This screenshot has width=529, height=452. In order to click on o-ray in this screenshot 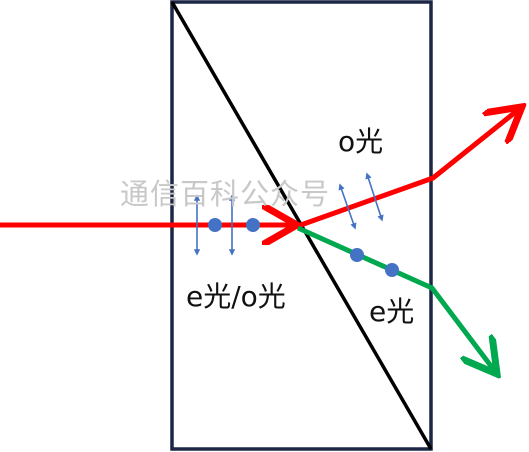, I will do `click(407, 169)`.